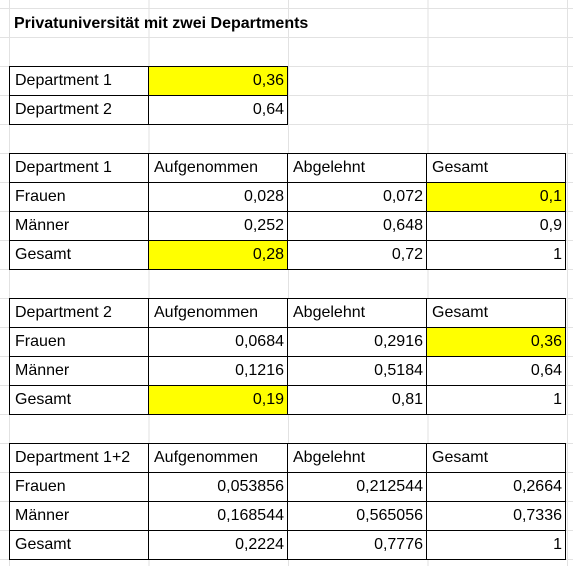 The width and height of the screenshot is (573, 566). Describe the element at coordinates (79, 81) in the screenshot. I see `cell: Department 1` at that location.